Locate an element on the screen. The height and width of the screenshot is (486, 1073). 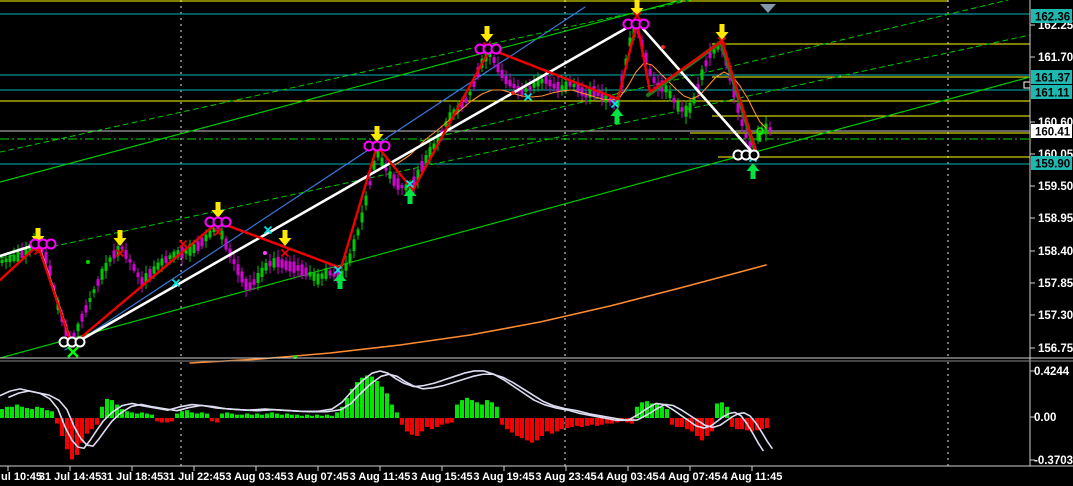
time-tick-label: 4 Aug 03:45 is located at coordinates (627, 477).